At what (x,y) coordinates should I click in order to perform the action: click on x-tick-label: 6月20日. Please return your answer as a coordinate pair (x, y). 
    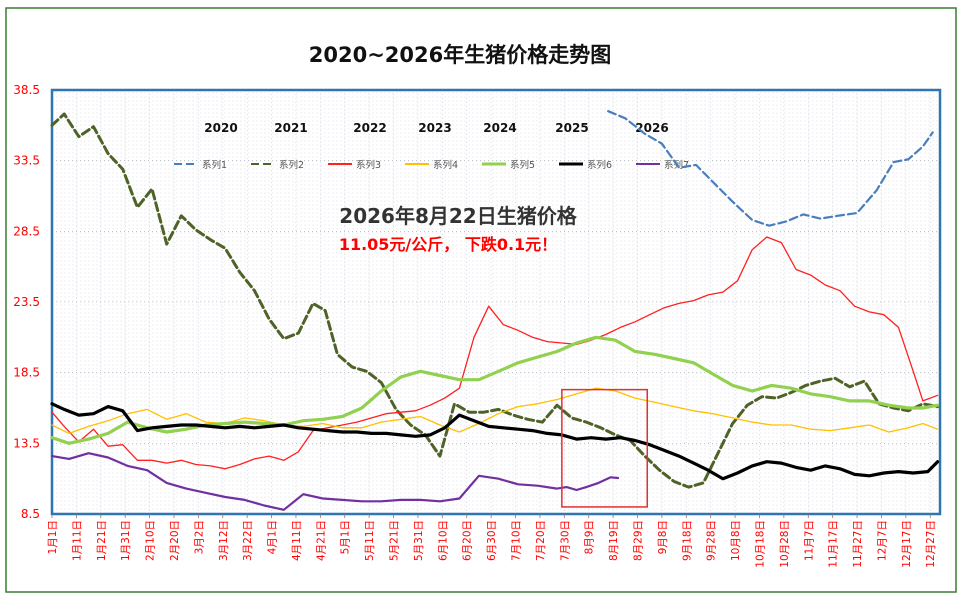
    Looking at the image, I should click on (468, 540).